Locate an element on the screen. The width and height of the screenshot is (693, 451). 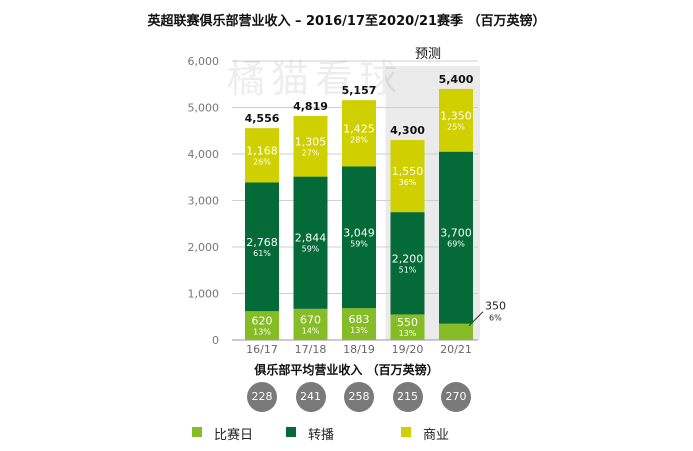
percent-label: 27% is located at coordinates (311, 152).